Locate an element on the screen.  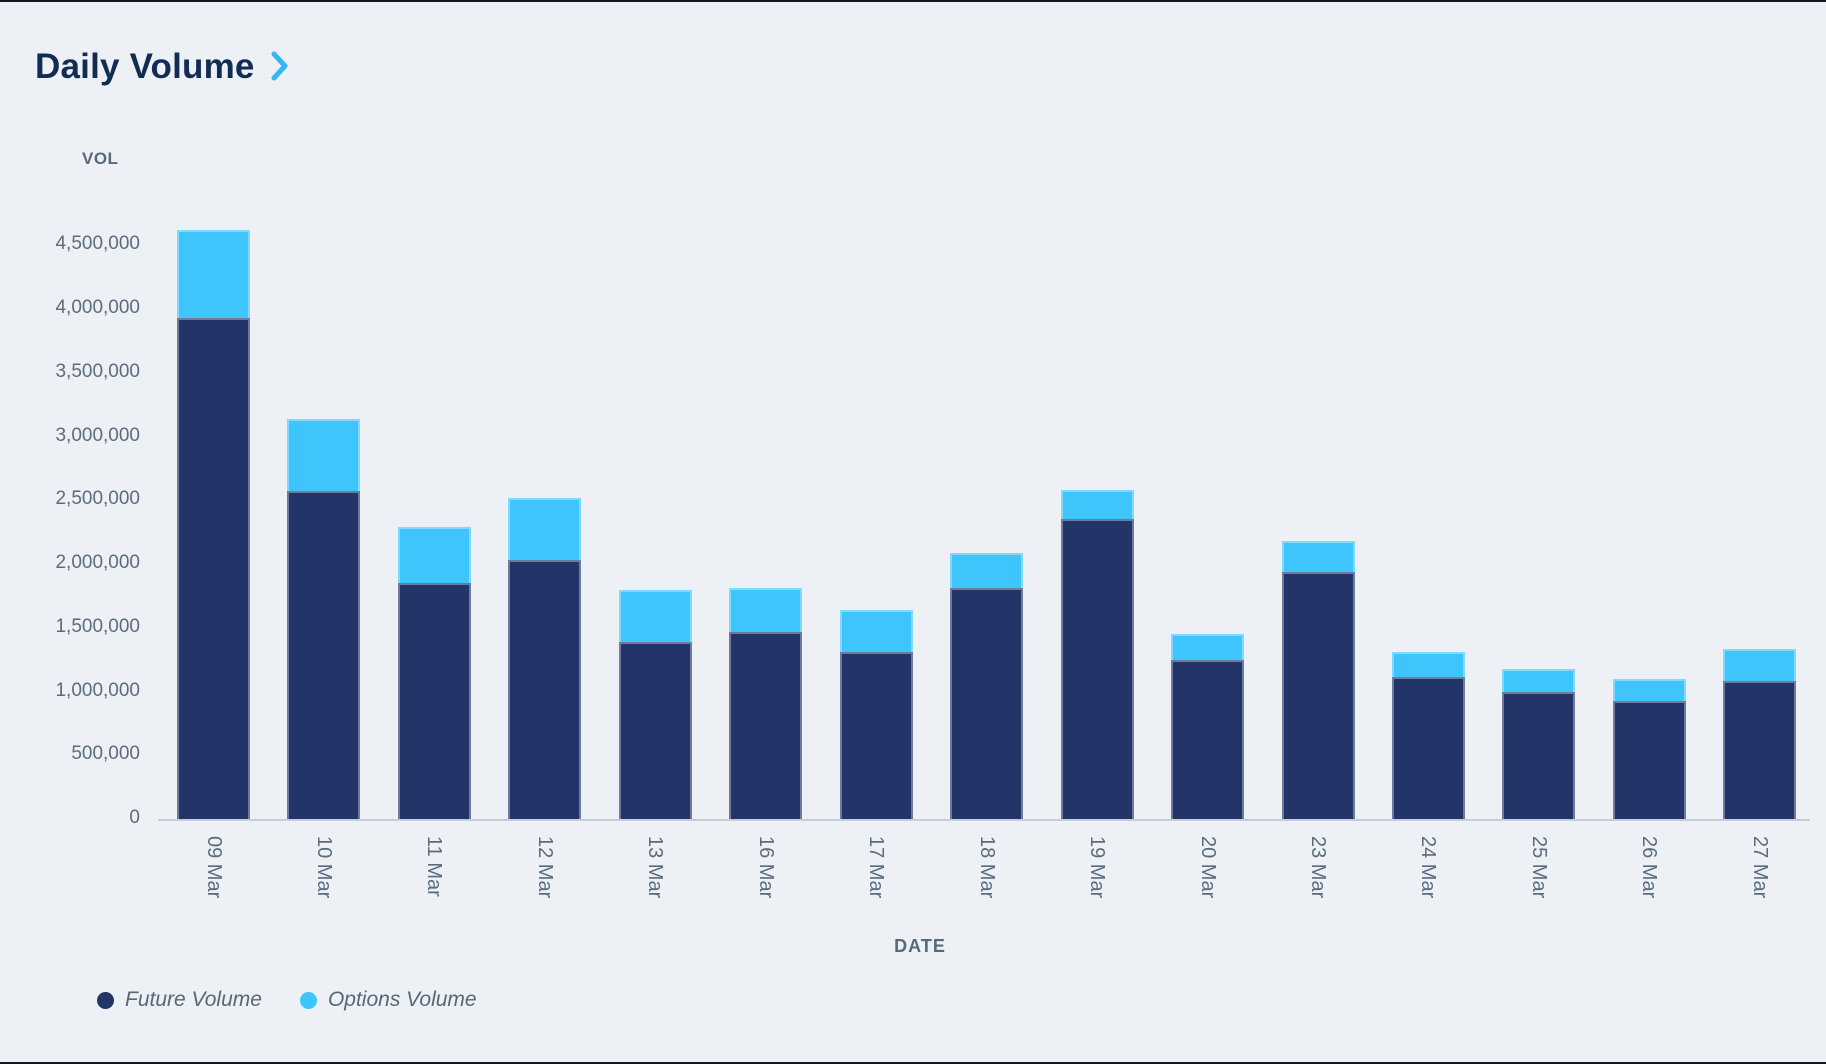
x-tick-label: 12 Mar is located at coordinates (544, 867).